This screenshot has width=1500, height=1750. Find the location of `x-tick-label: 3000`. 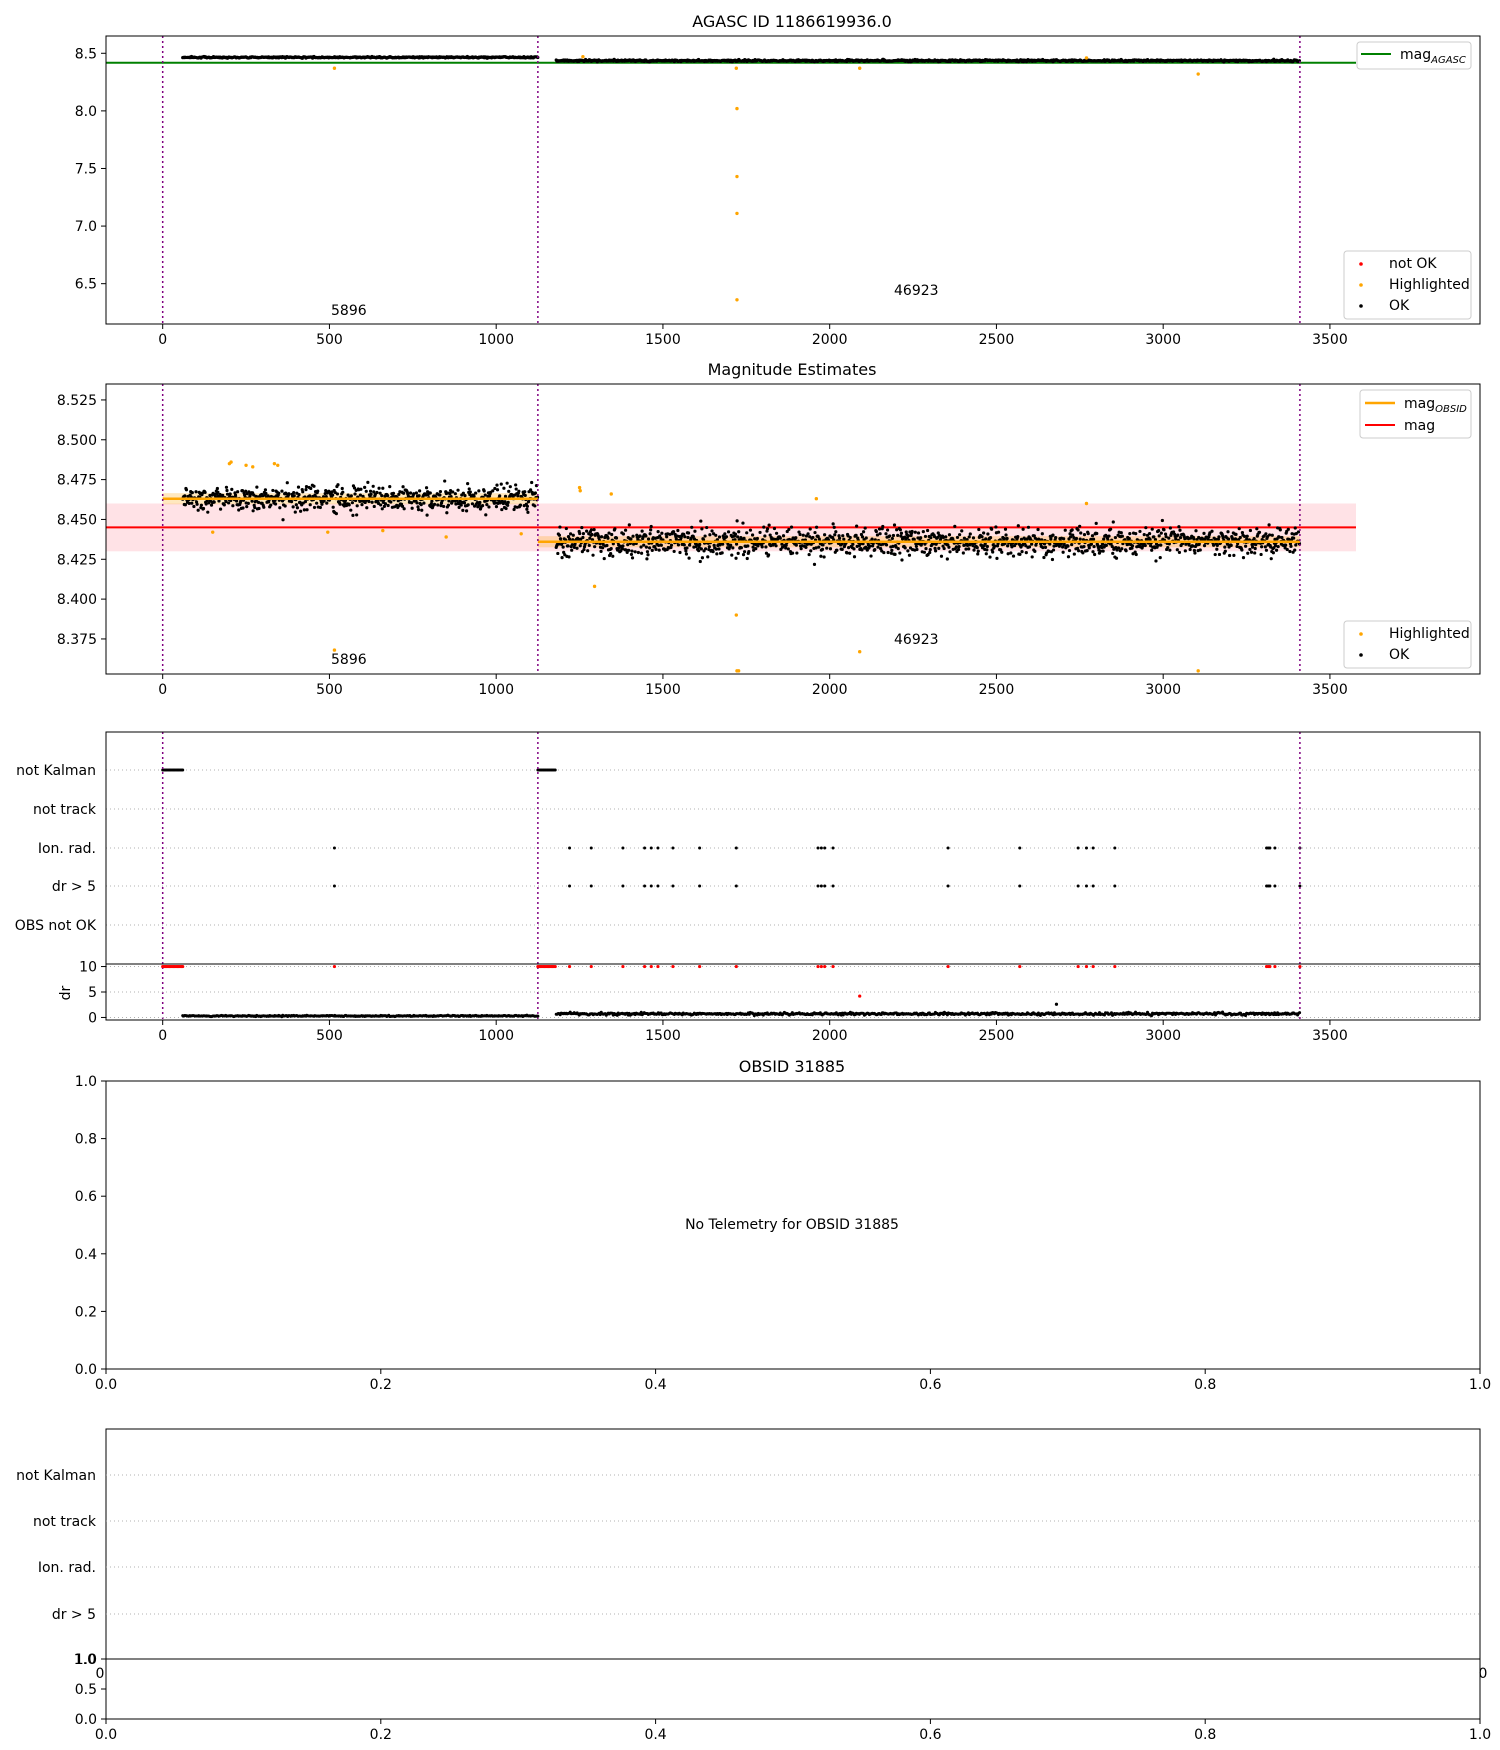

x-tick-label: 3000 is located at coordinates (1163, 340).